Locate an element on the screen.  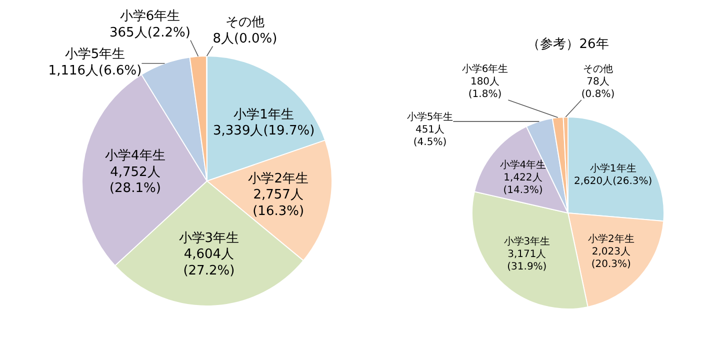
data-label: 4,604人 (27.2%) is located at coordinates (209, 262).